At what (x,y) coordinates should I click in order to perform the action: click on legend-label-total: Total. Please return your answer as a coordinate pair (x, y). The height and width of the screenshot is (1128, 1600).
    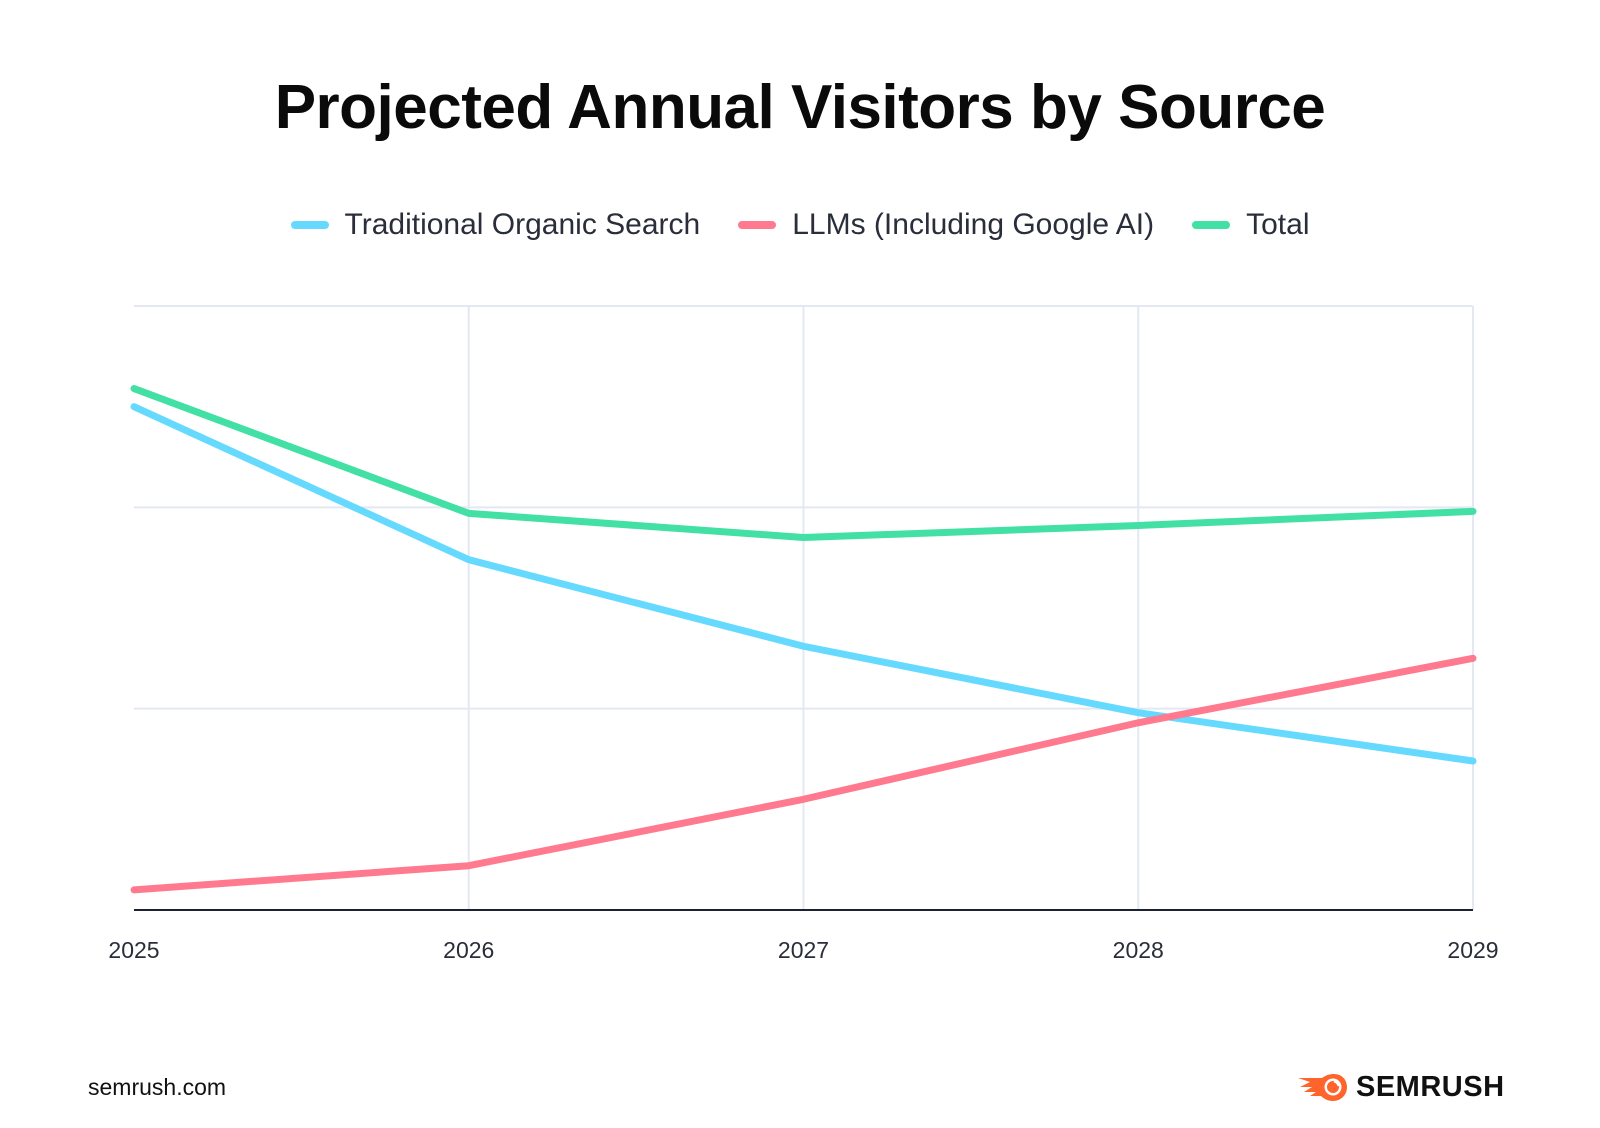
    Looking at the image, I should click on (1278, 224).